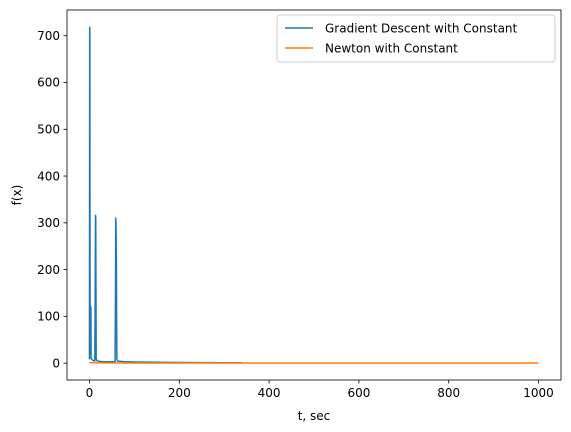 The image size is (571, 432). I want to click on x-tick-label: 0, so click(90, 393).